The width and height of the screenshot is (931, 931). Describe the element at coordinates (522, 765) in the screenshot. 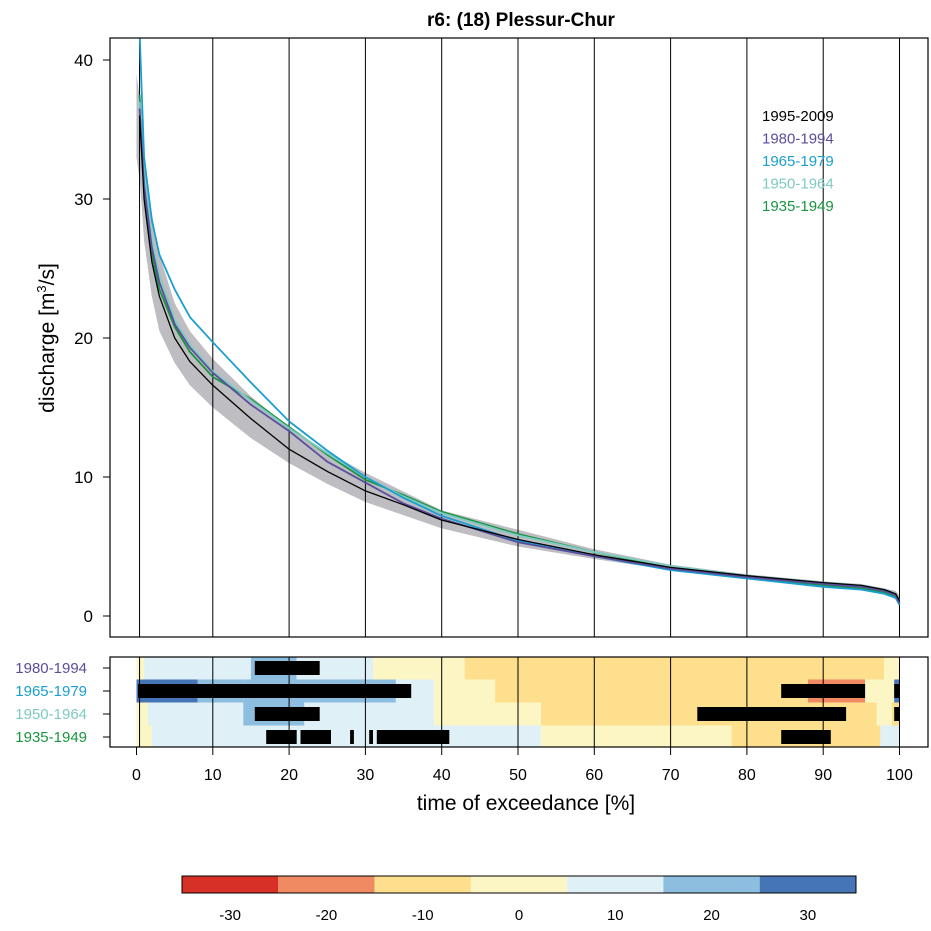

I see `x-axis: 0 10 20 30 40 50 60 70 80 90 100` at that location.